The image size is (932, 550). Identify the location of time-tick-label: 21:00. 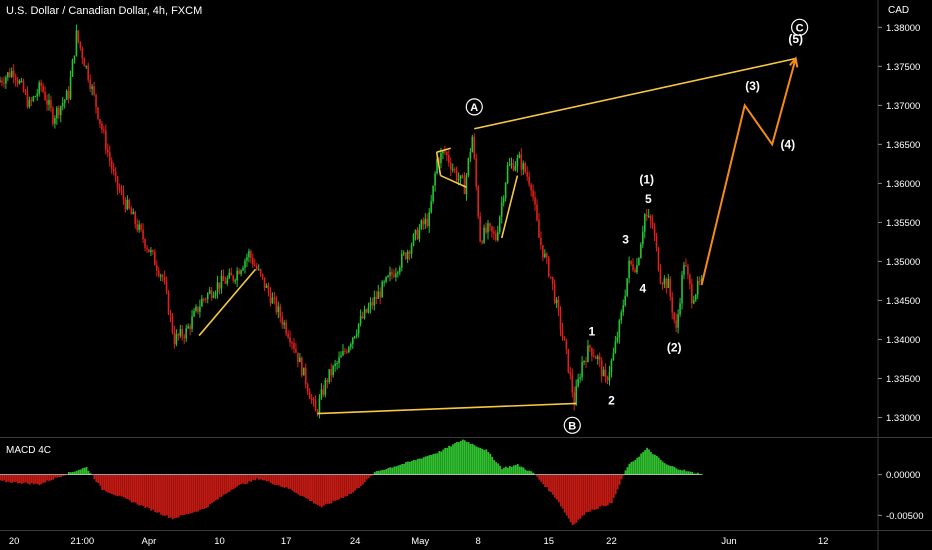
(82, 541).